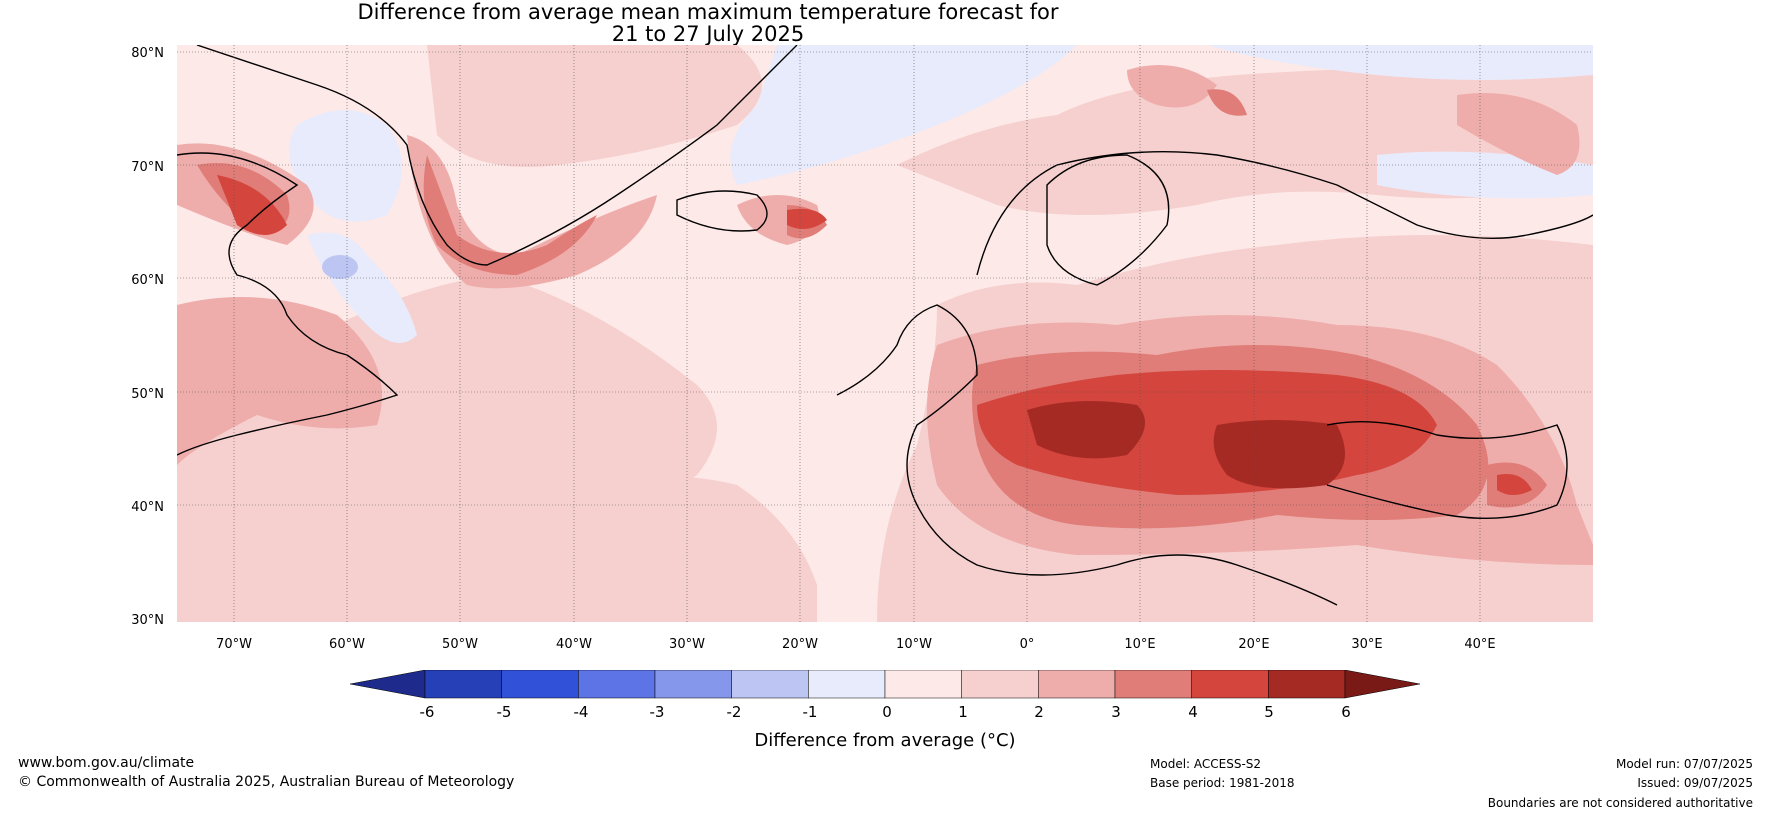  I want to click on colorbar-tick: -6, so click(427, 712).